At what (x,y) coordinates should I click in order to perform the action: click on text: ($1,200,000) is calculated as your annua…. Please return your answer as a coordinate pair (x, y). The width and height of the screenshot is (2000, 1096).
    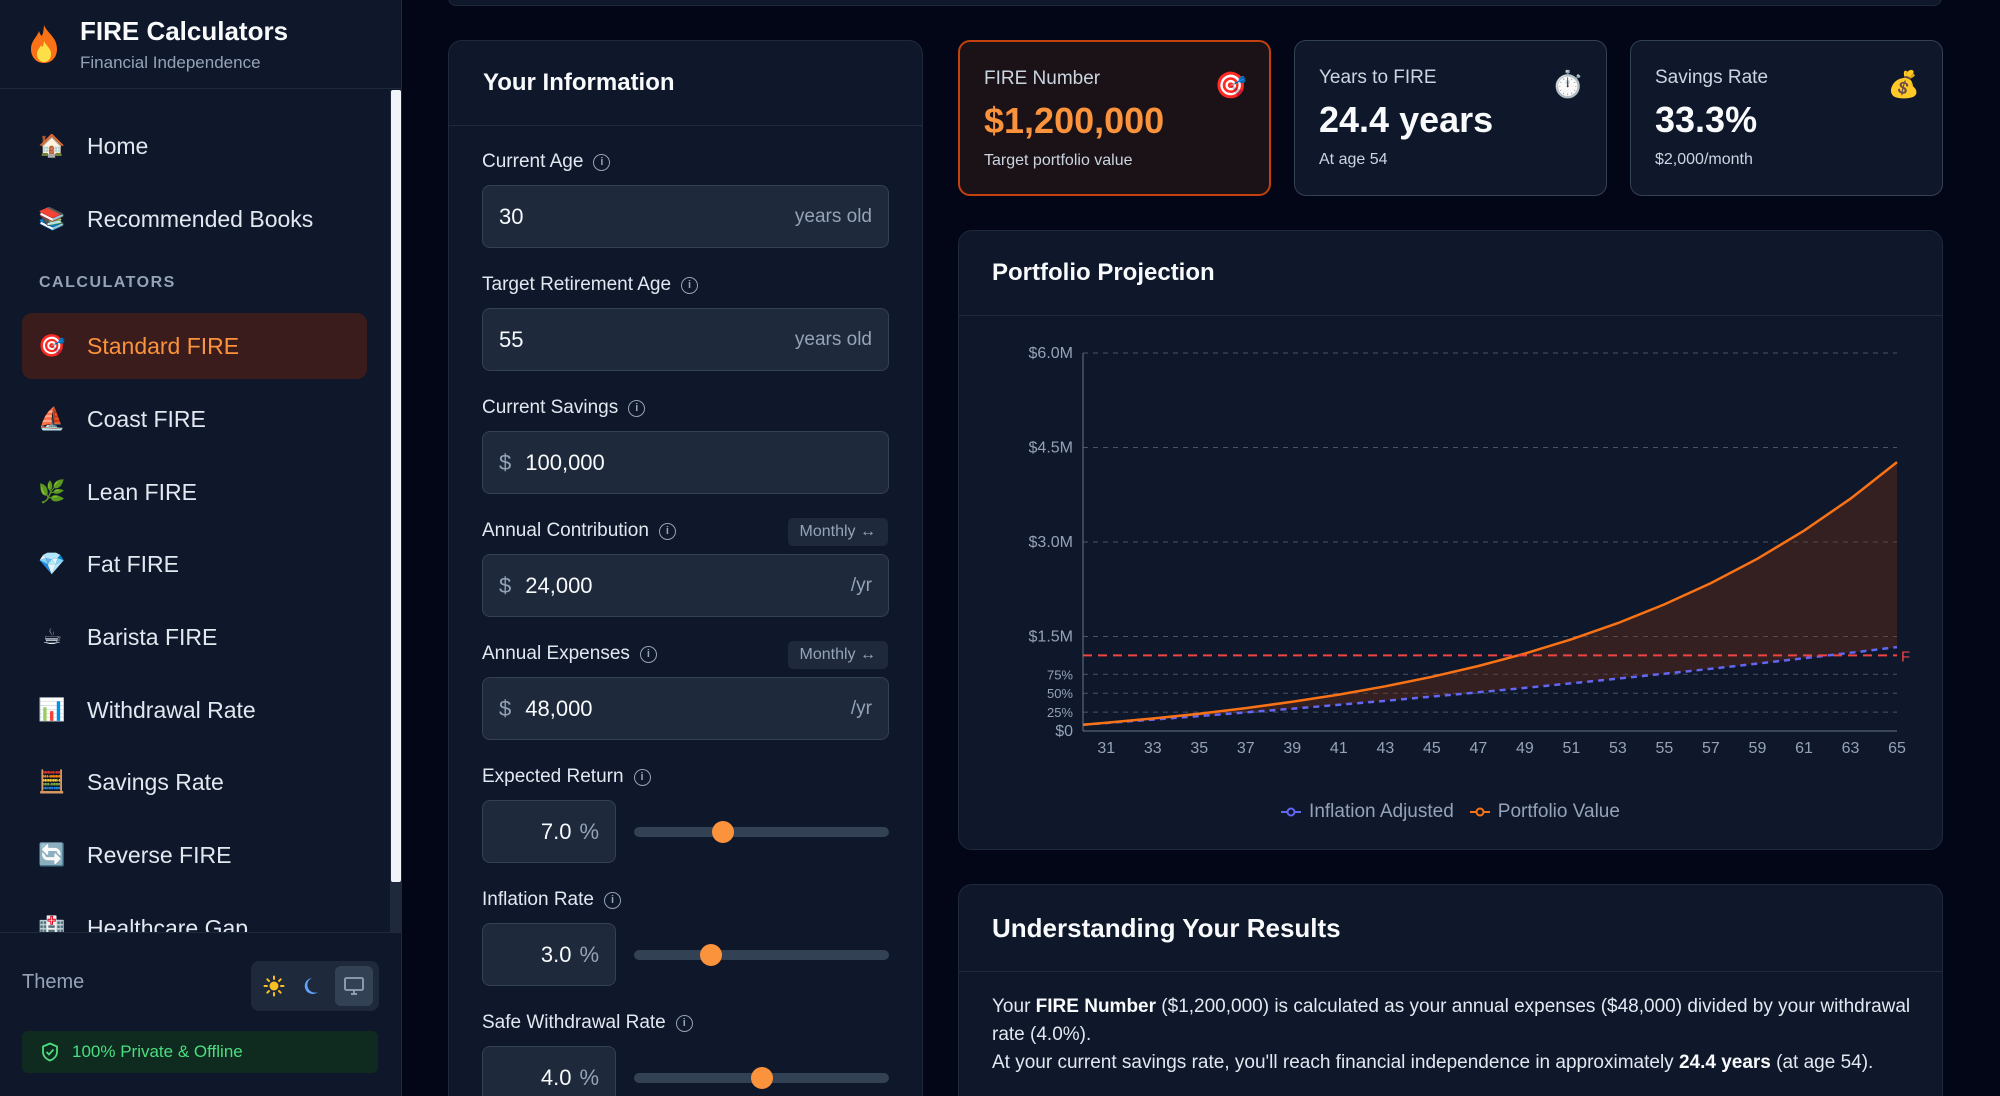
    Looking at the image, I should click on (1451, 1020).